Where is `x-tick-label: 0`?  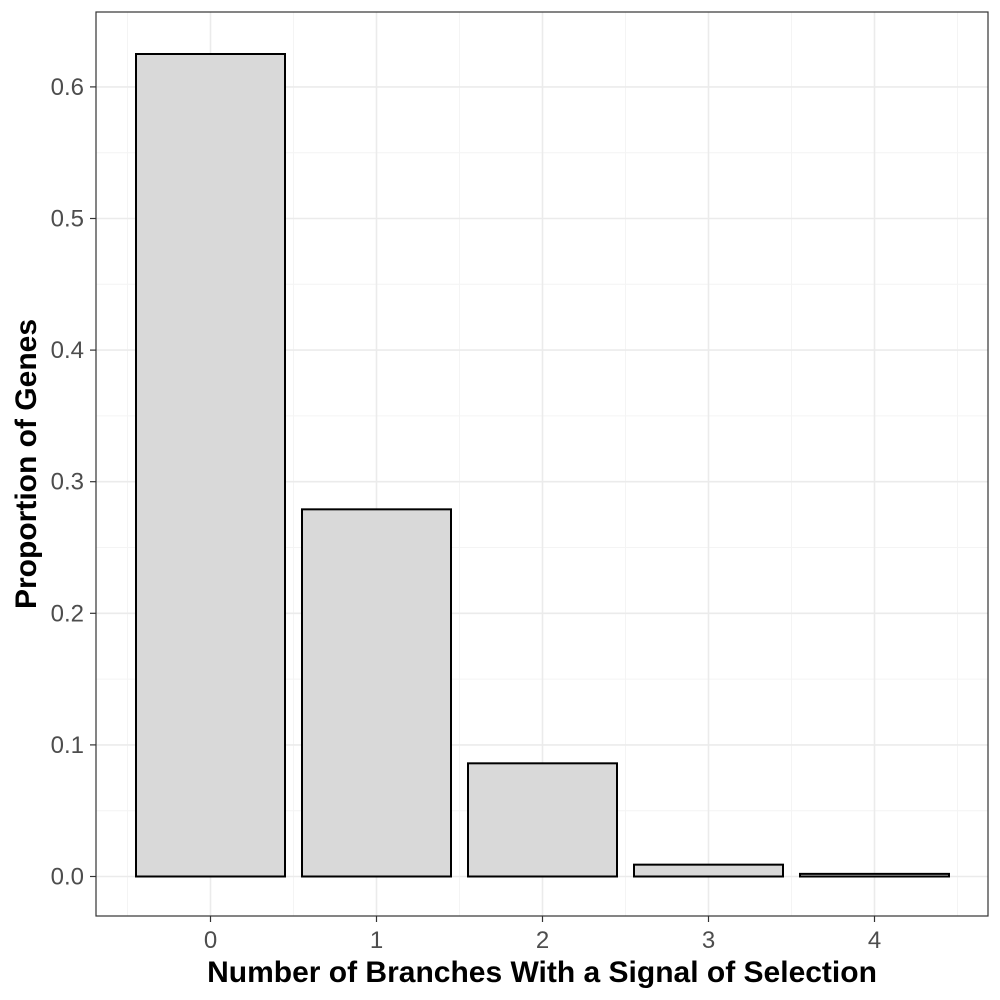
x-tick-label: 0 is located at coordinates (210, 940).